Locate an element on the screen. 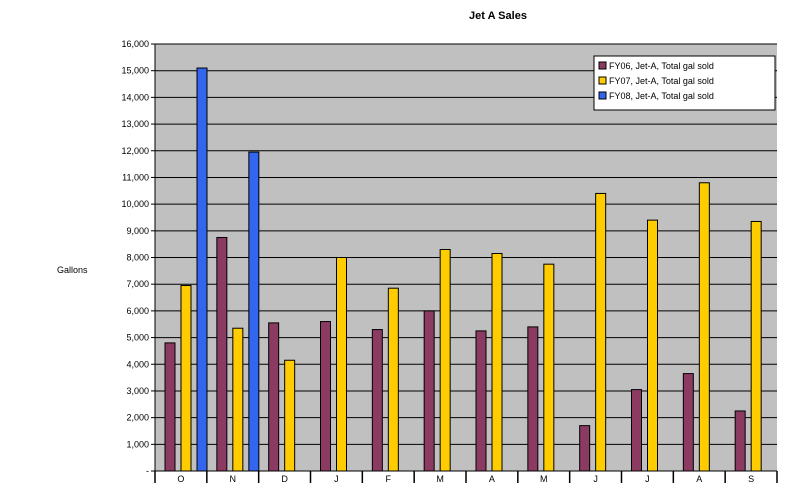  y-tick-label: 8,000 is located at coordinates (137, 258).